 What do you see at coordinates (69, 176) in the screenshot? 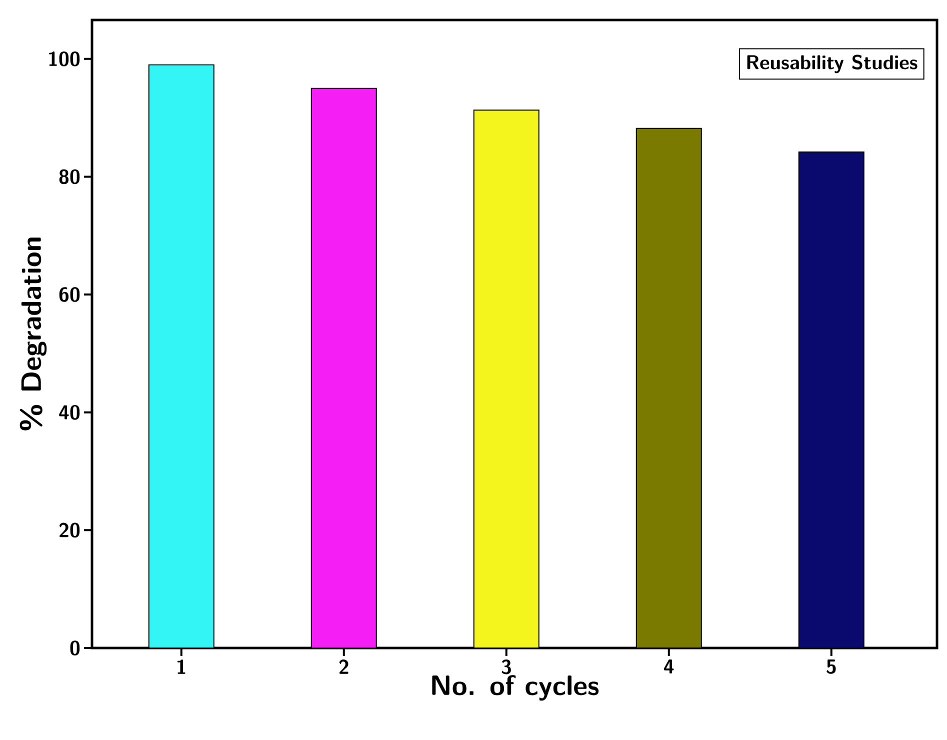
I see `y-tick-label: 80` at bounding box center [69, 176].